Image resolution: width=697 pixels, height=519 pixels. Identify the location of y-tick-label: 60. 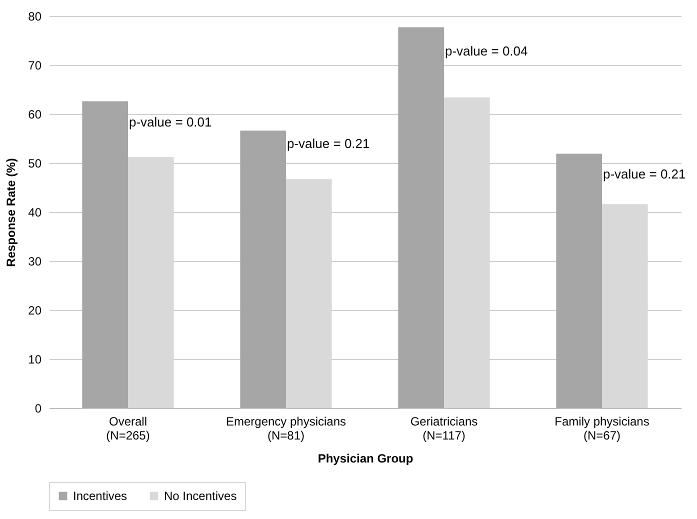
(35, 115).